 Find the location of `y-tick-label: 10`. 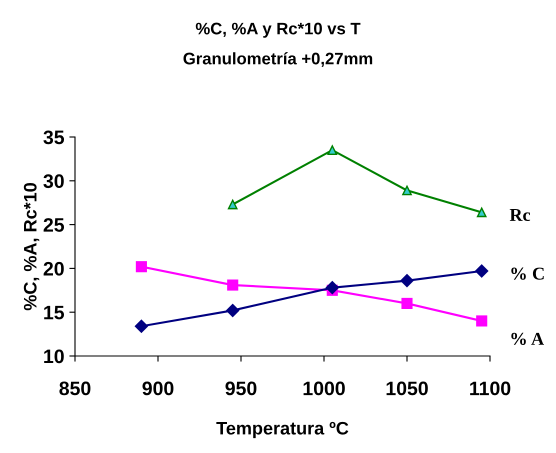

y-tick-label: 10 is located at coordinates (54, 356).